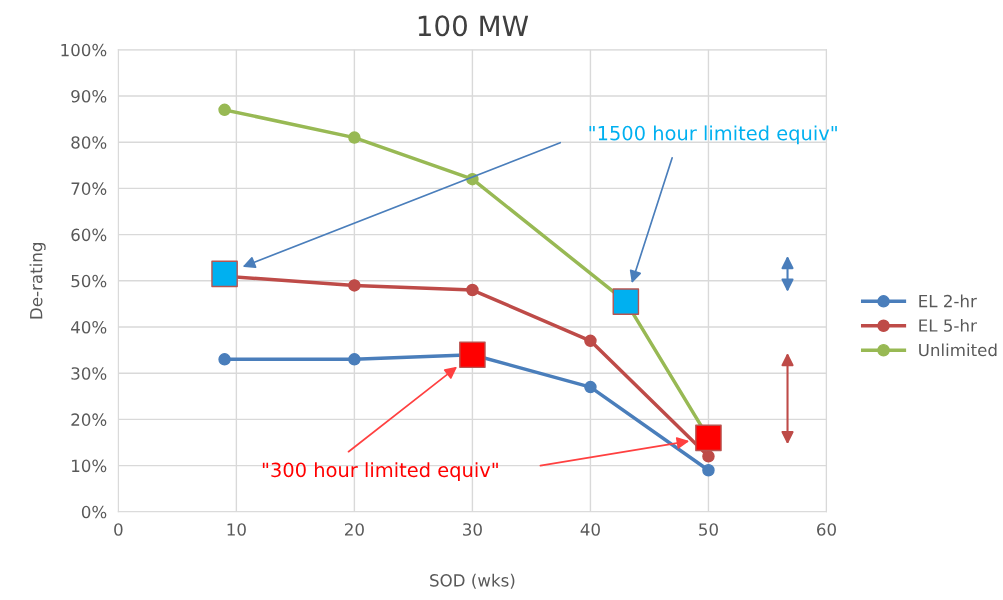 This screenshot has width=1003, height=600. I want to click on x-tick-label: 30, so click(472, 529).